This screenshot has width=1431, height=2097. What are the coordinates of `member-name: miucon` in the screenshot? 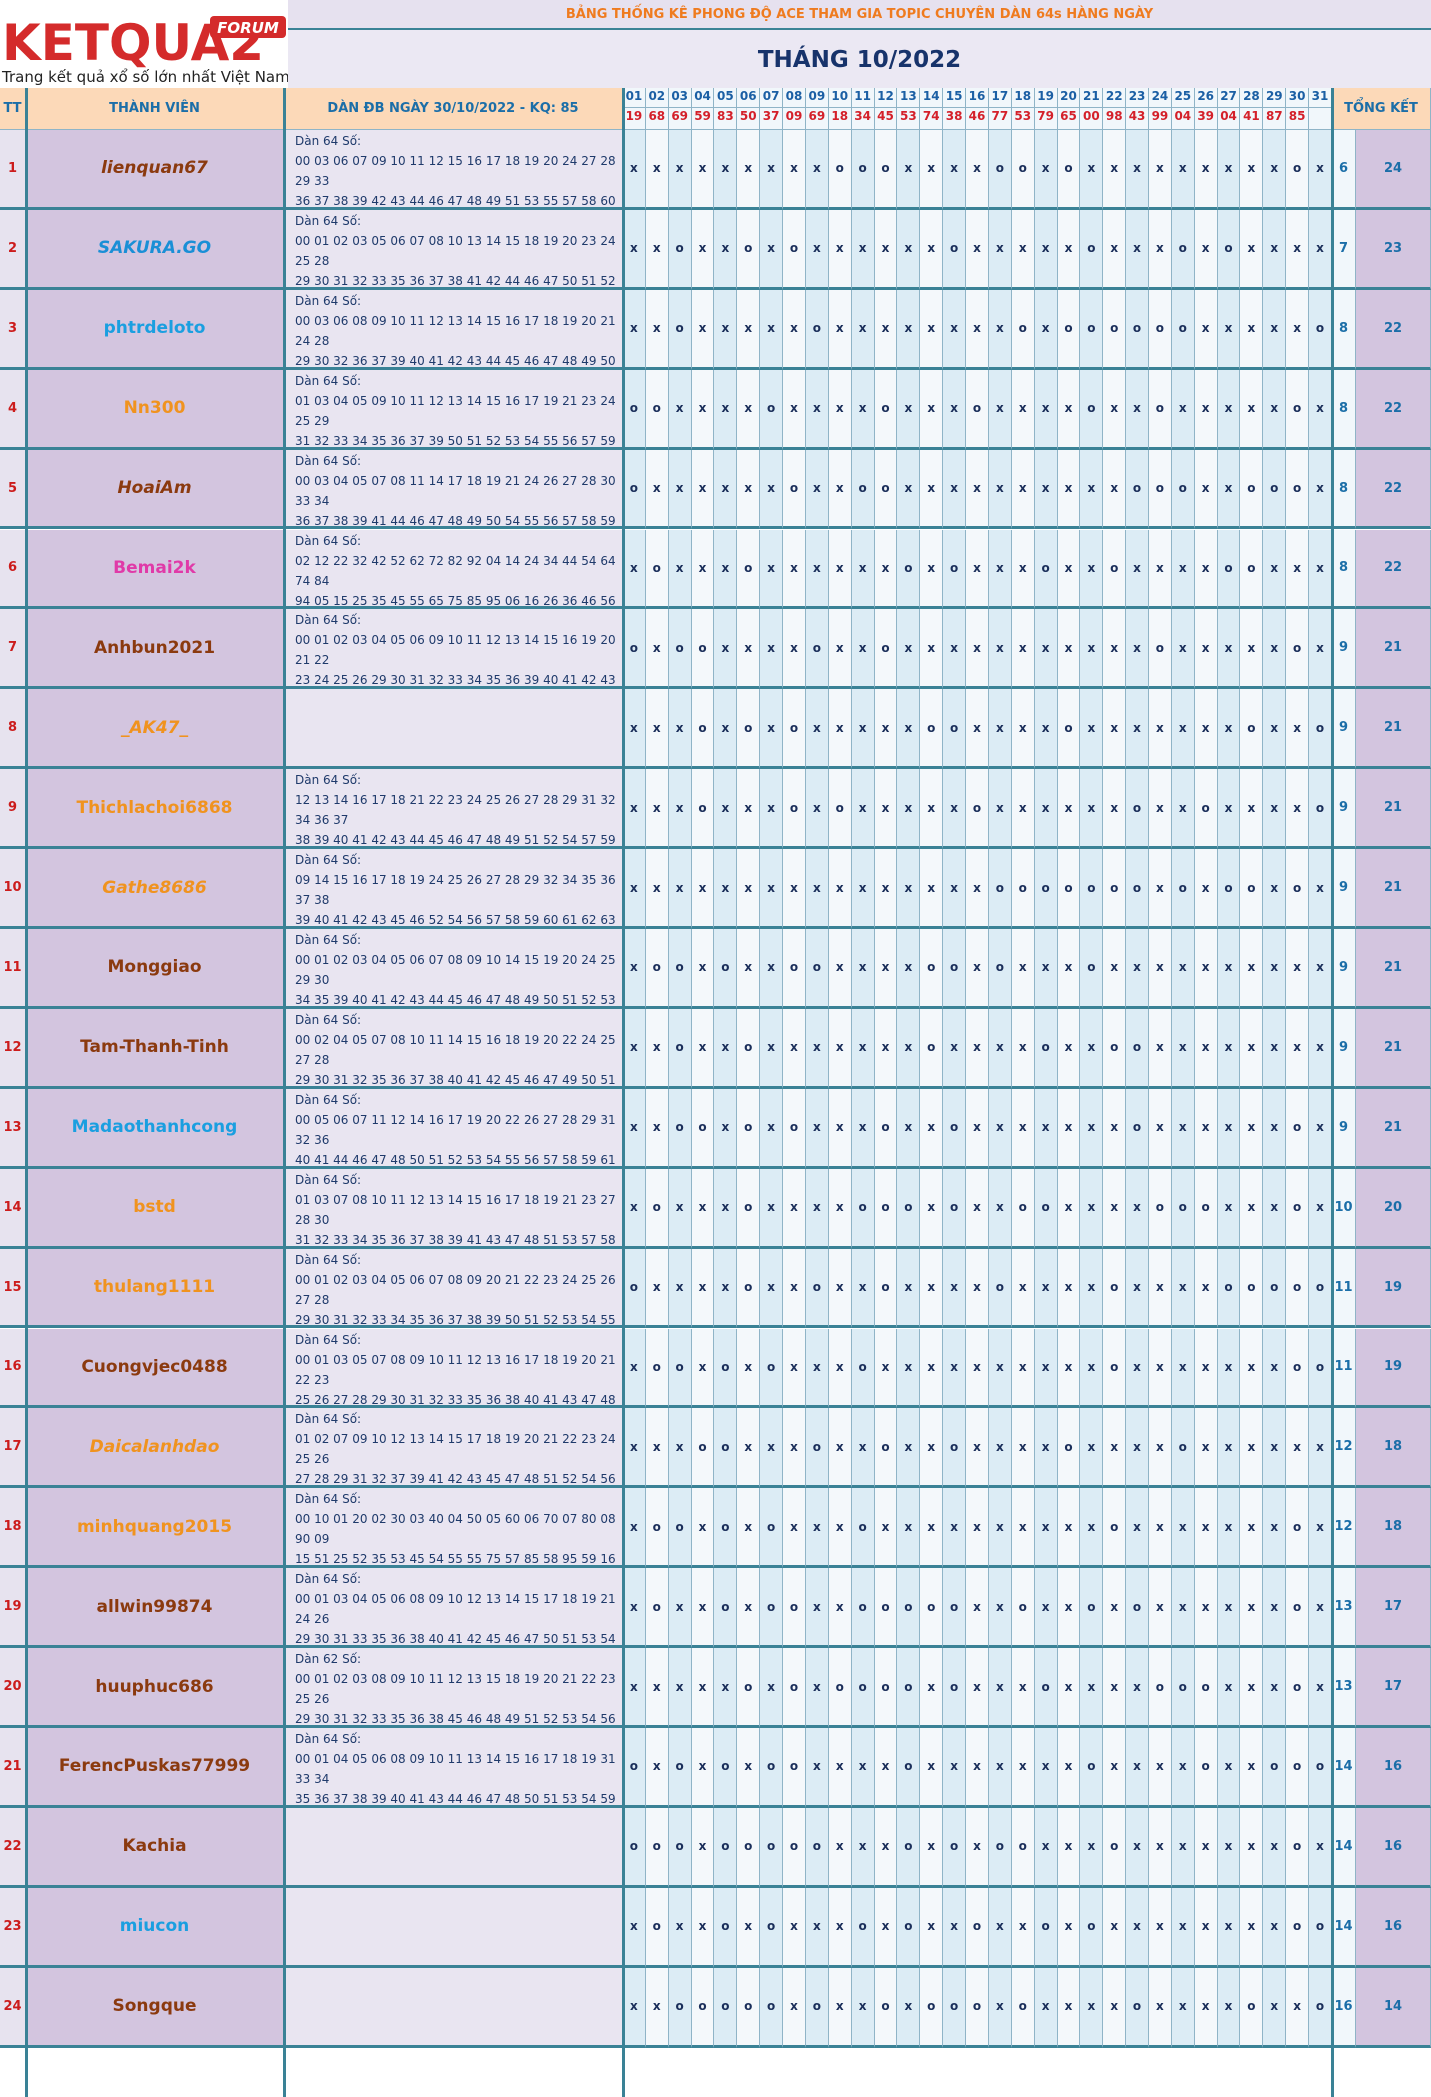 It's located at (155, 1927).